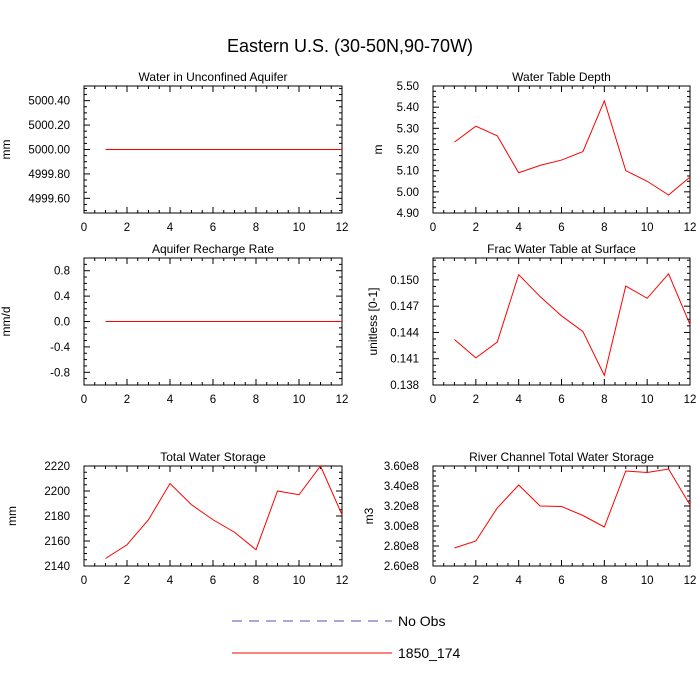 This screenshot has height=700, width=700. I want to click on y-tick-label: 5.20, so click(408, 151).